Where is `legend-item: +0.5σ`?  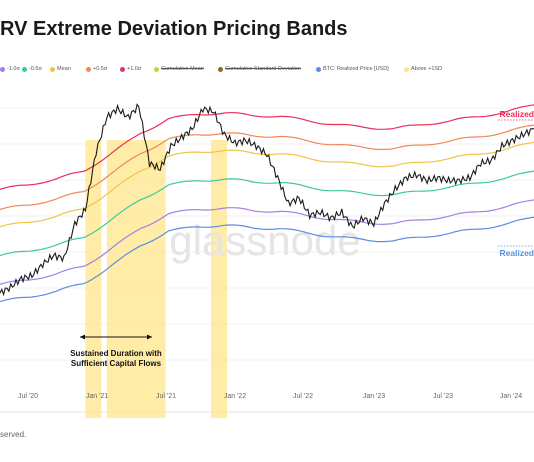
legend-item: +0.5σ is located at coordinates (96, 69).